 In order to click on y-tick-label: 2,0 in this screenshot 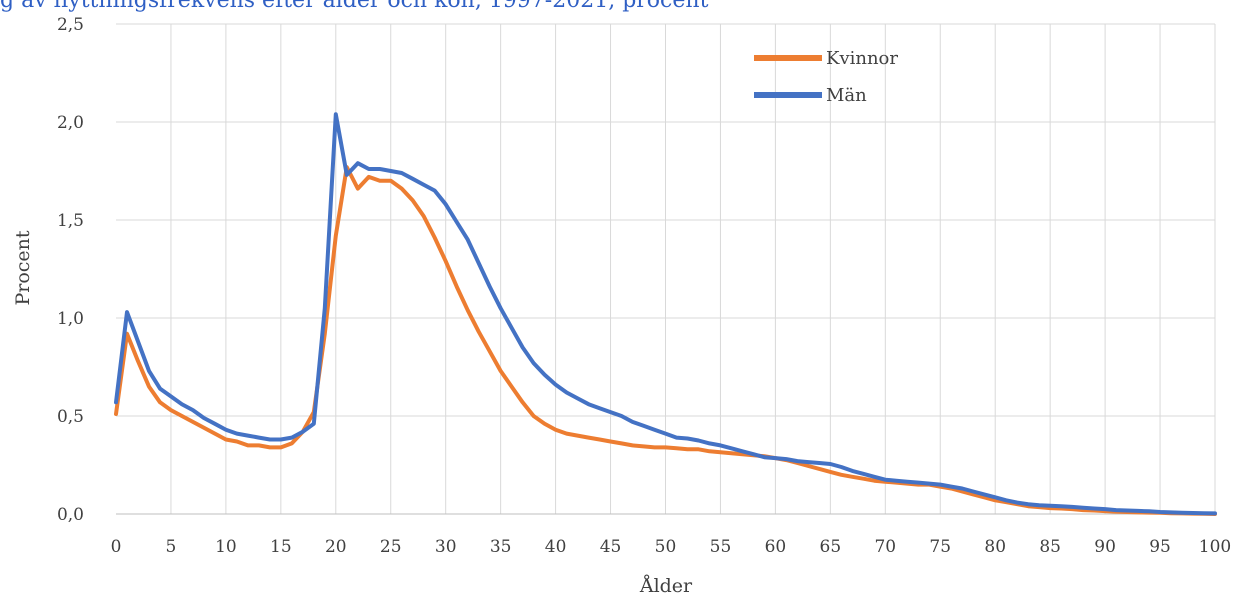, I will do `click(70, 123)`.